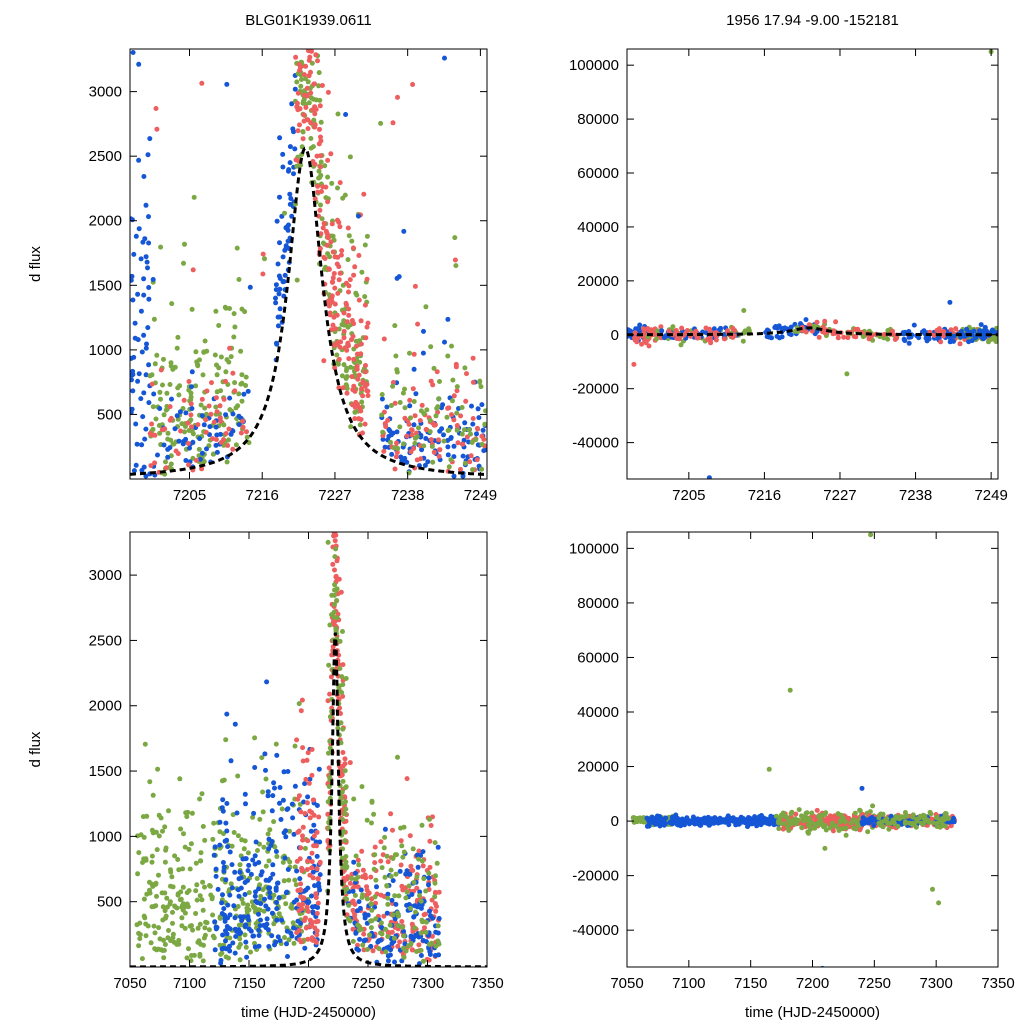  Describe the element at coordinates (427, 983) in the screenshot. I see `x-tick-label: 7300` at that location.